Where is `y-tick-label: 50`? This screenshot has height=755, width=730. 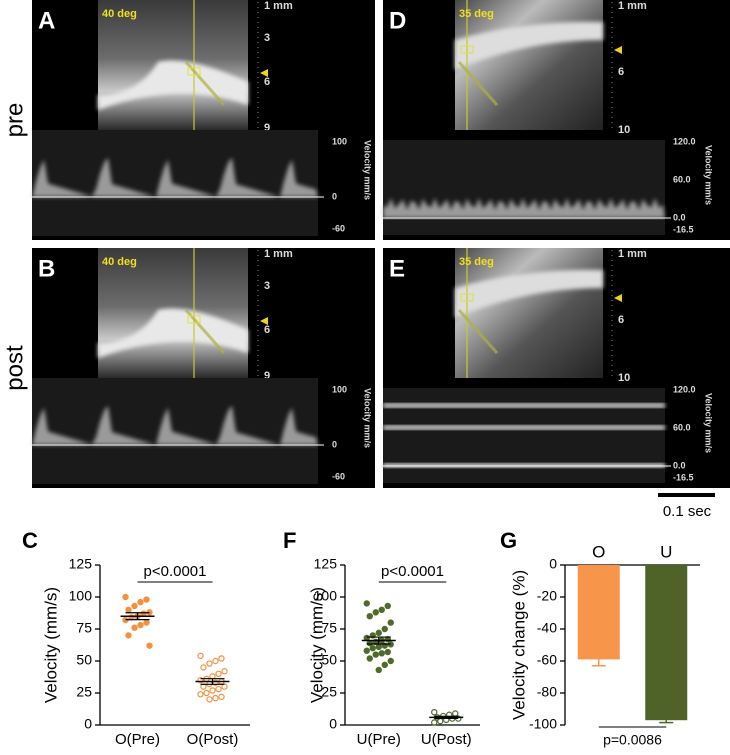
y-tick-label: 50 is located at coordinates (84, 660).